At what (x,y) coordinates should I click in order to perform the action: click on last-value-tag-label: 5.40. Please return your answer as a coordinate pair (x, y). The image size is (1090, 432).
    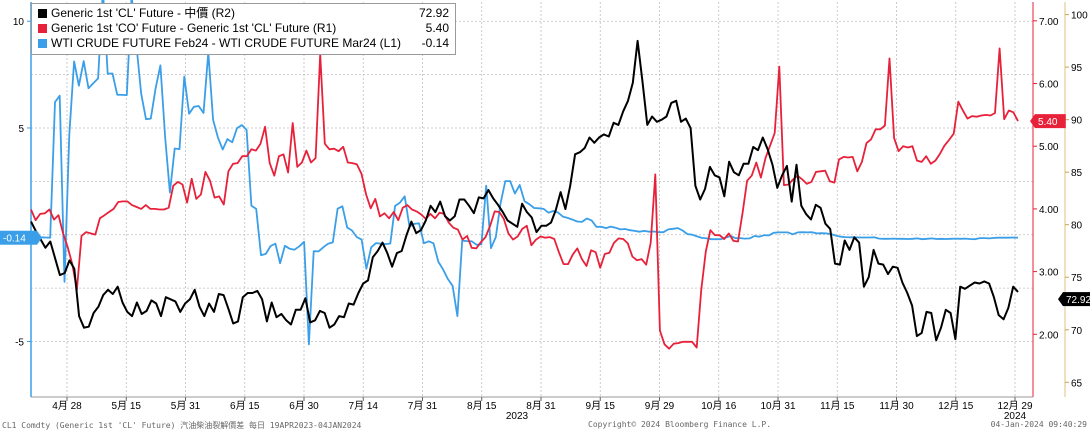
    Looking at the image, I should click on (1048, 122).